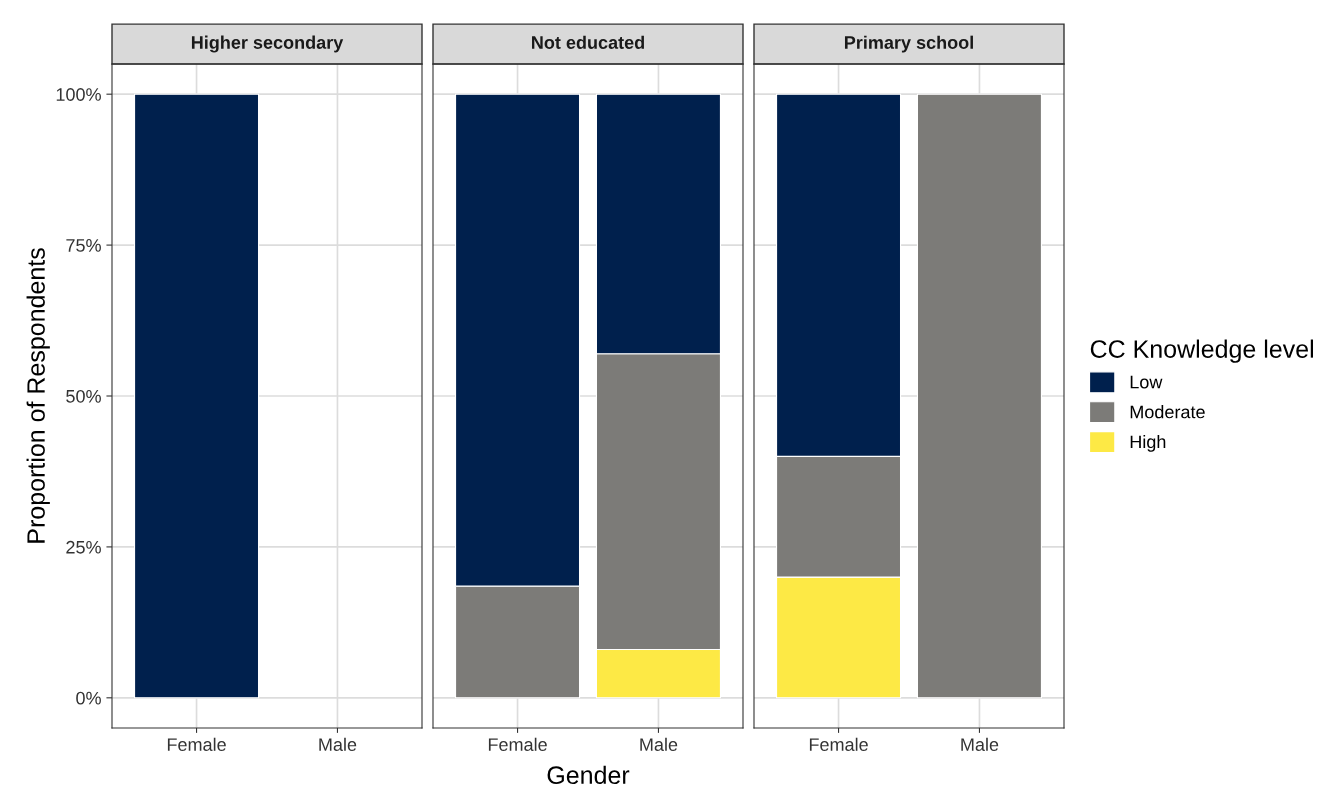 The image size is (1343, 799). Describe the element at coordinates (83, 547) in the screenshot. I see `y-tick-label: 25%` at that location.